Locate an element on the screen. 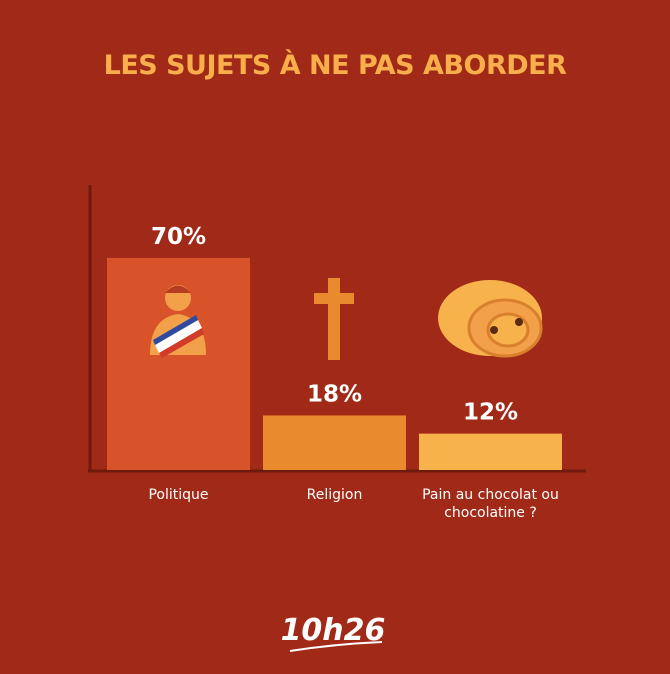  icon-bust is located at coordinates (178, 321).